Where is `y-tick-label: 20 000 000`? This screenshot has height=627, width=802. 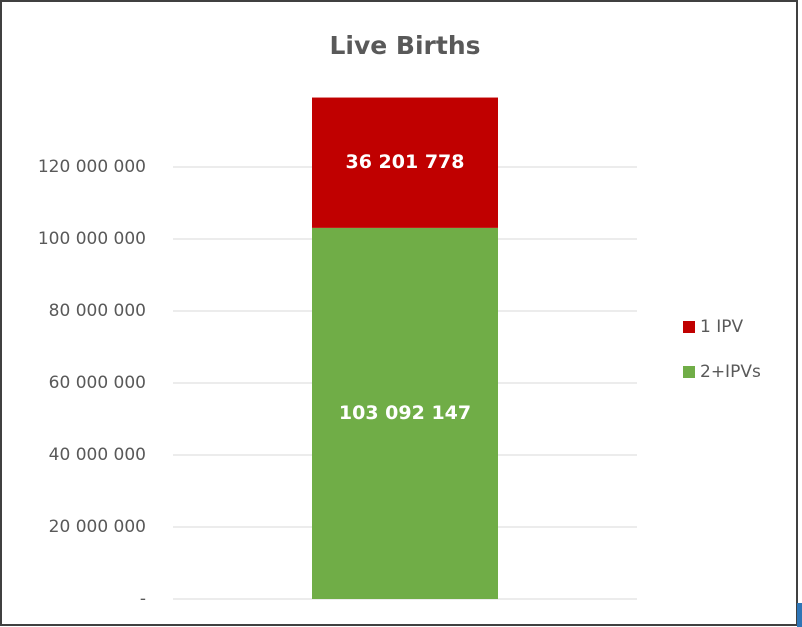 y-tick-label: 20 000 000 is located at coordinates (97, 527).